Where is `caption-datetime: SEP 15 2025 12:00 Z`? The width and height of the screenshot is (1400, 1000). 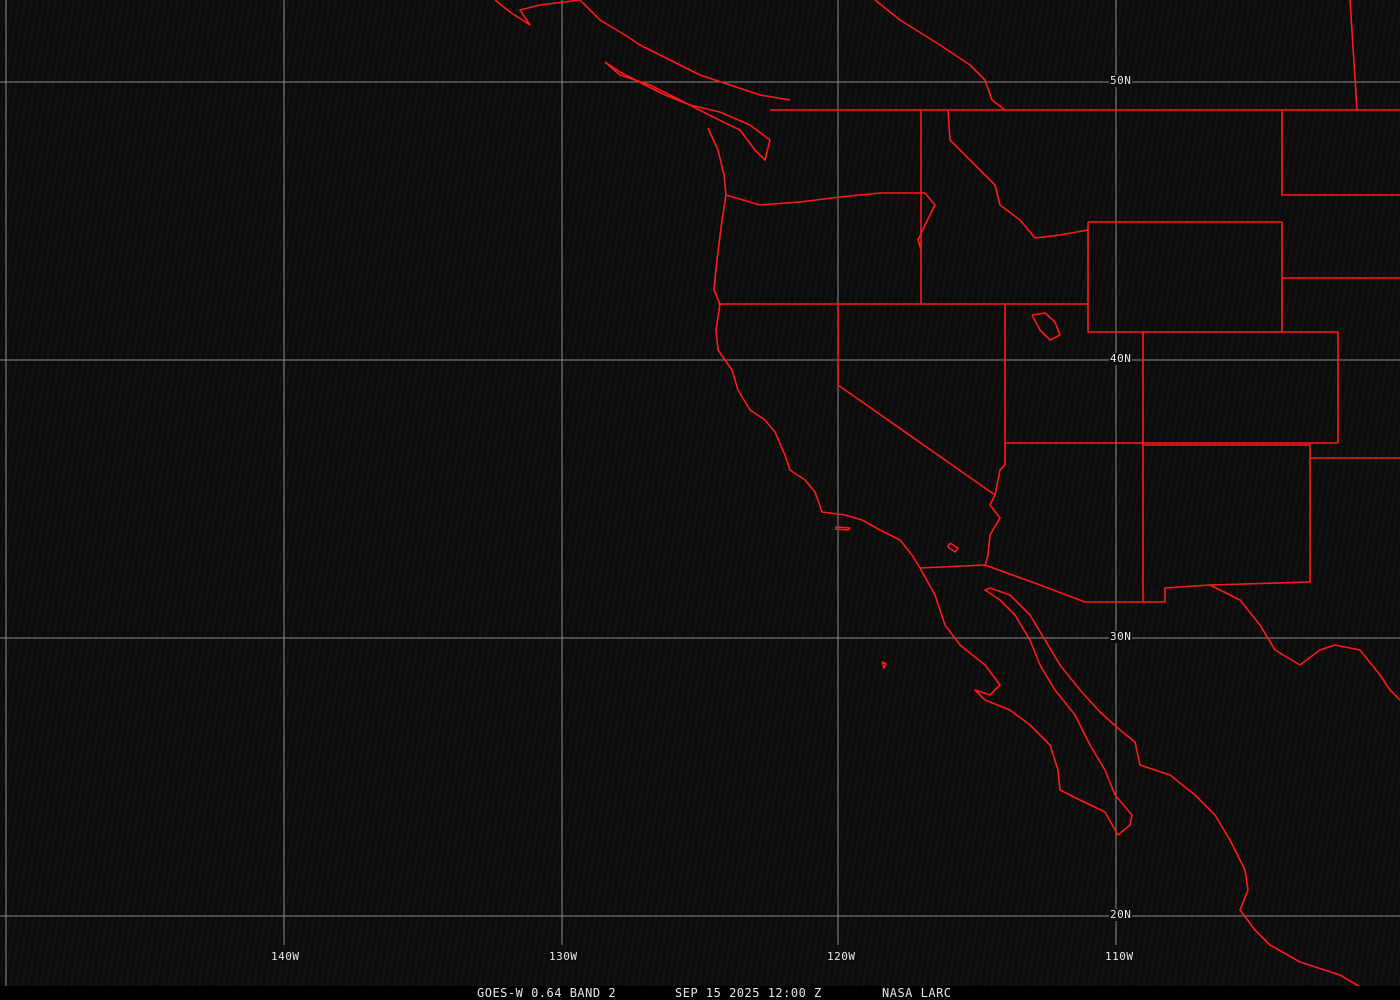 caption-datetime: SEP 15 2025 12:00 Z is located at coordinates (748, 993).